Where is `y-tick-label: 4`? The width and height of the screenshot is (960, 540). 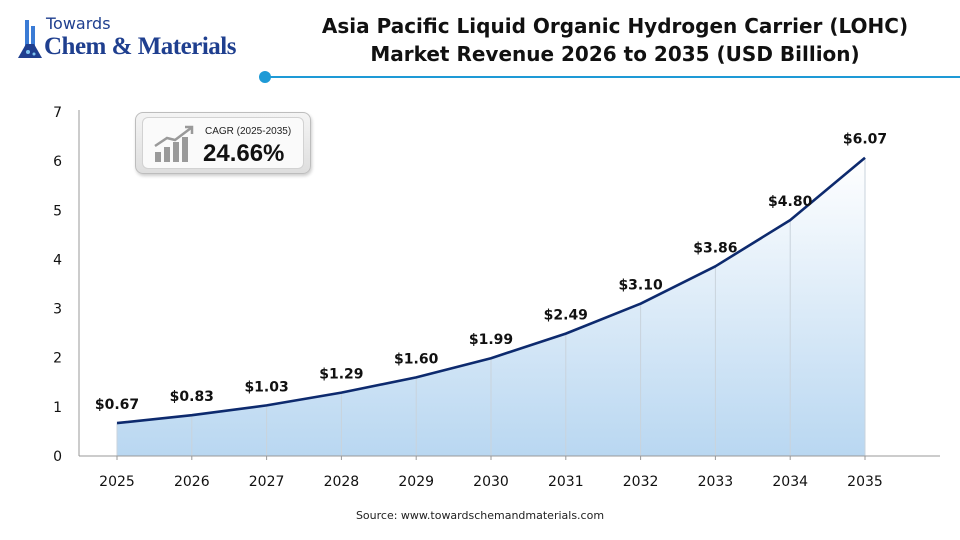
y-tick-label: 4 is located at coordinates (57, 260).